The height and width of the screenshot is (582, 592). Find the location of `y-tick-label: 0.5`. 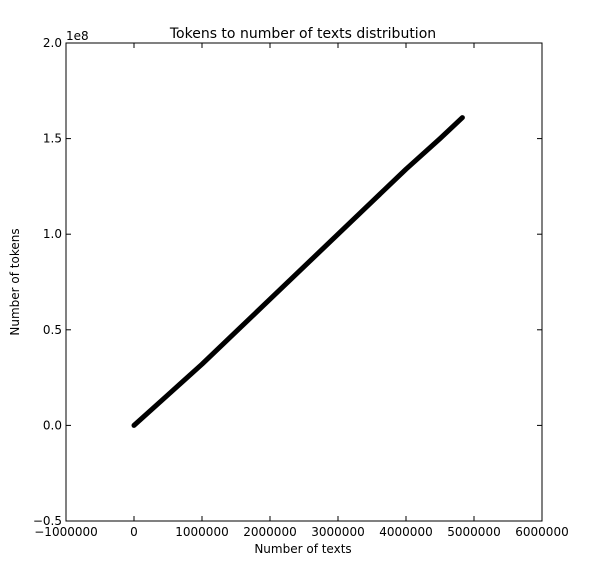

y-tick-label: 0.5 is located at coordinates (52, 330).